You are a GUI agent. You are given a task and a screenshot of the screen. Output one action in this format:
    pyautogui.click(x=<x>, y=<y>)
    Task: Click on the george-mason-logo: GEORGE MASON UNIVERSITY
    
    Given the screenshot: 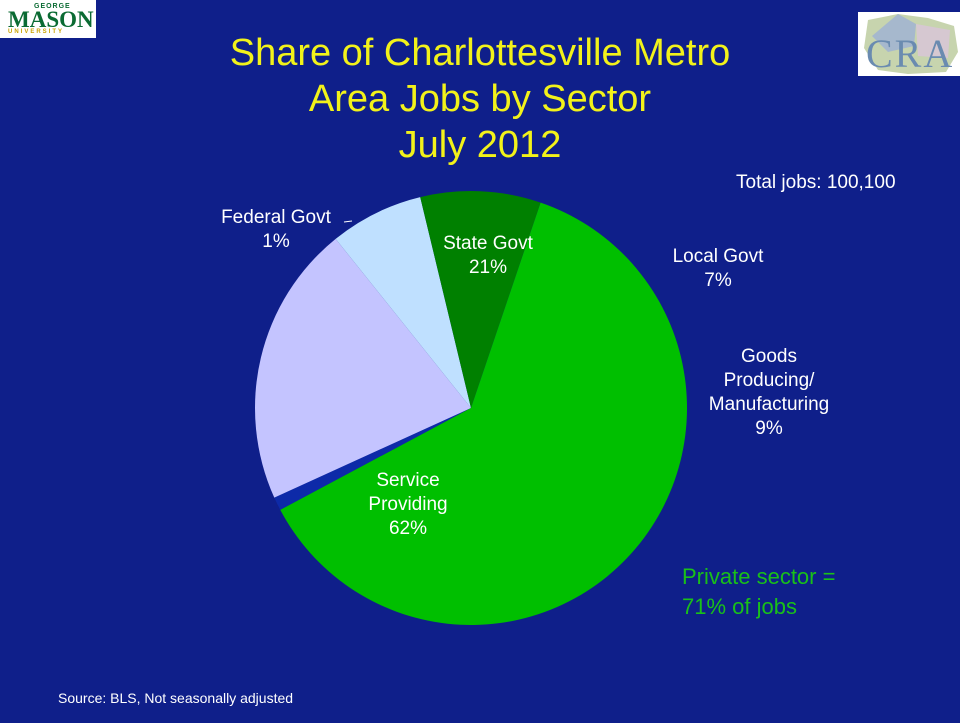 What is the action you would take?
    pyautogui.click(x=48, y=19)
    